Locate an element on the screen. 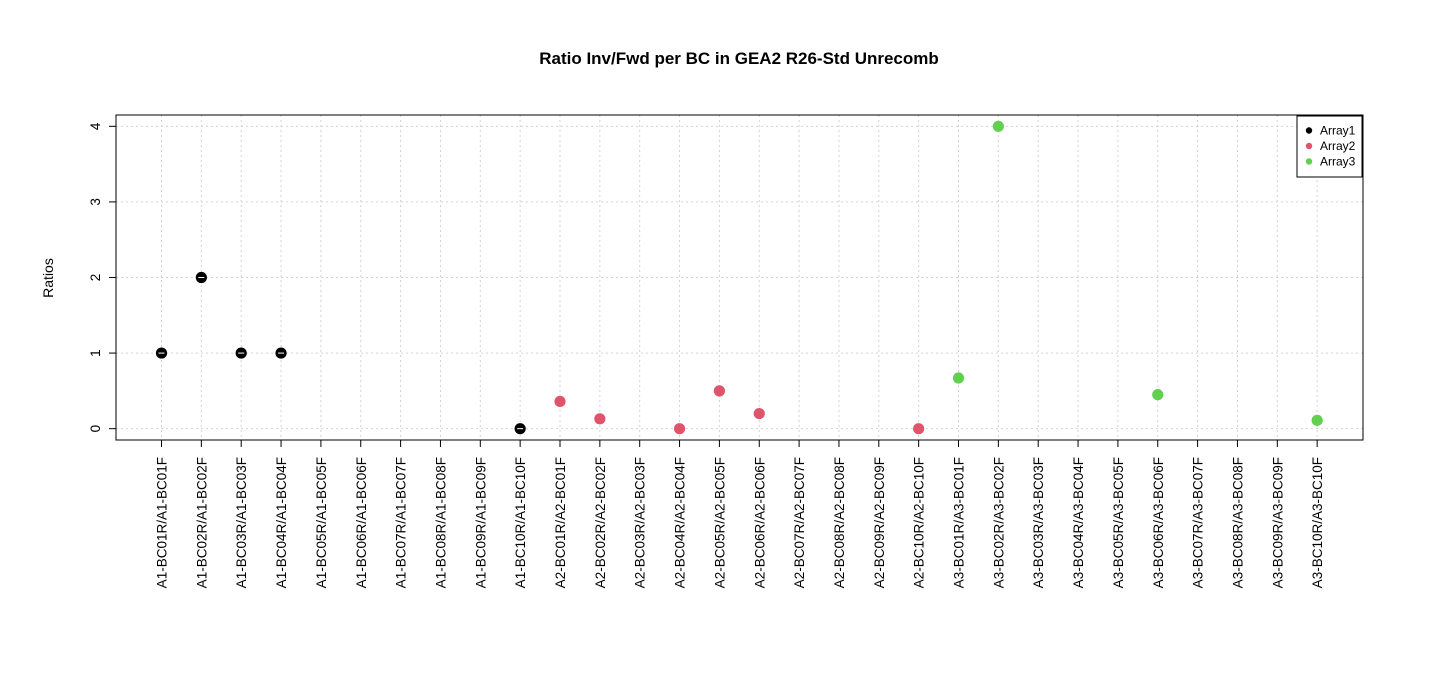  x-tick-label: A1-BC03R/A1-BC03F is located at coordinates (241, 522).